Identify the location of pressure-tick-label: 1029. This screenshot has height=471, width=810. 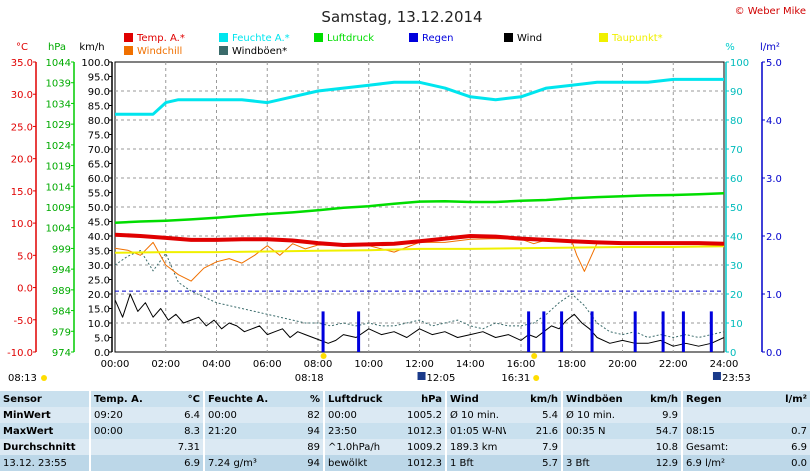
(58, 125).